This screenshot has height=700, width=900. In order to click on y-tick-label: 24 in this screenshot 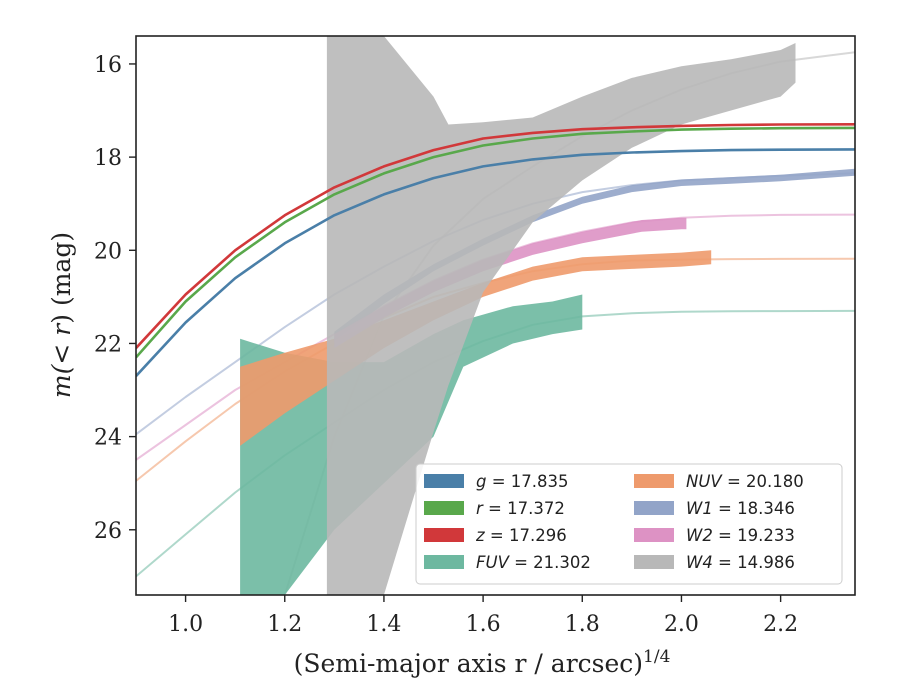, I will do `click(108, 438)`.